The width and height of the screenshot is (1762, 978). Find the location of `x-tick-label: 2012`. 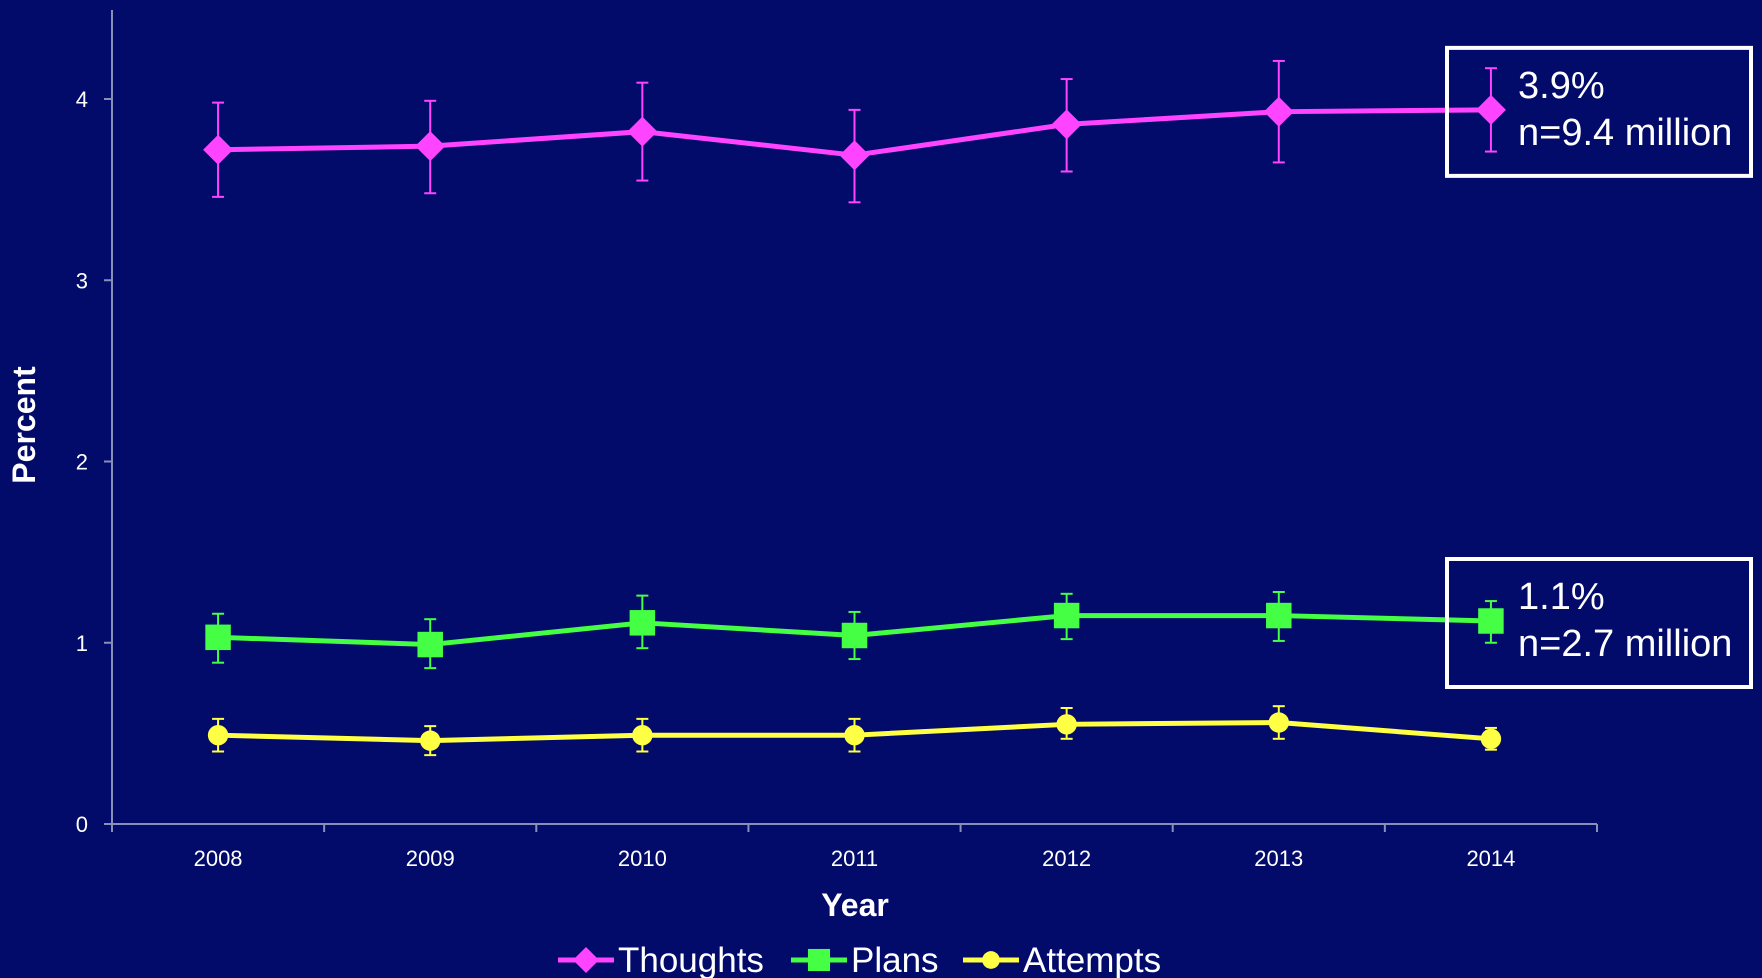

x-tick-label: 2012 is located at coordinates (1066, 858).